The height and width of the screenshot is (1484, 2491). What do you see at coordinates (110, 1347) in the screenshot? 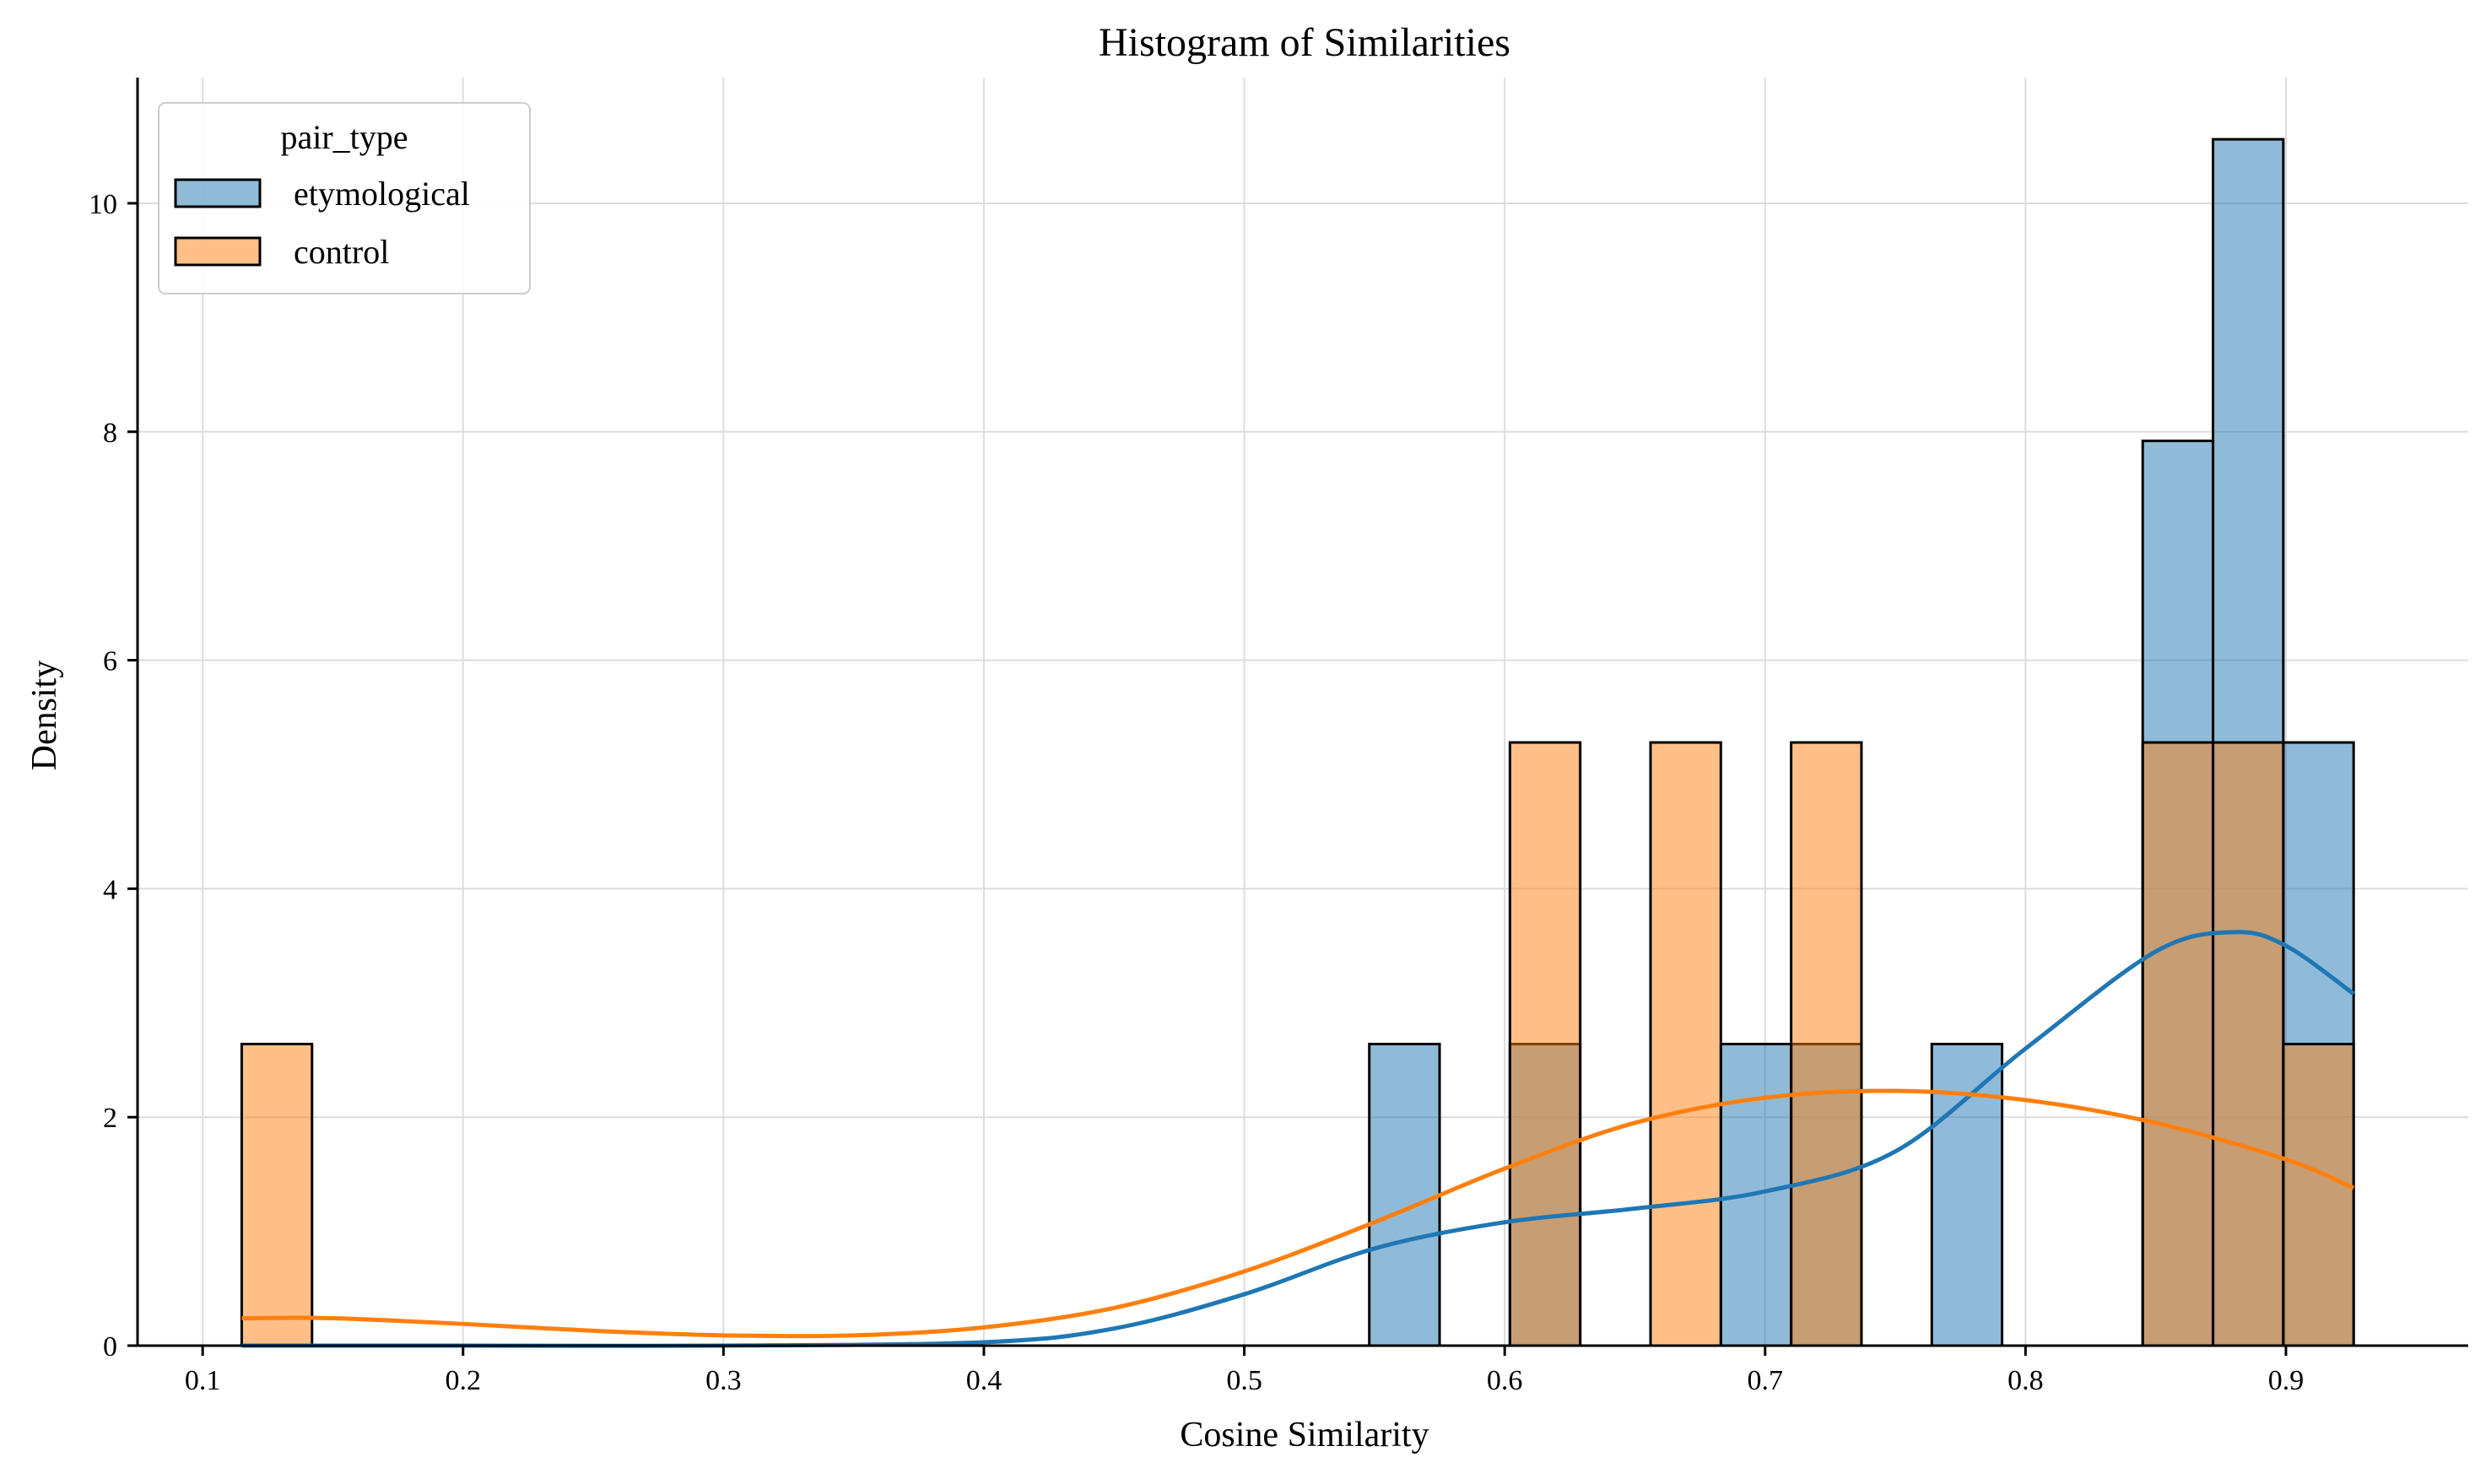
I see `y-tick-label: 0` at bounding box center [110, 1347].